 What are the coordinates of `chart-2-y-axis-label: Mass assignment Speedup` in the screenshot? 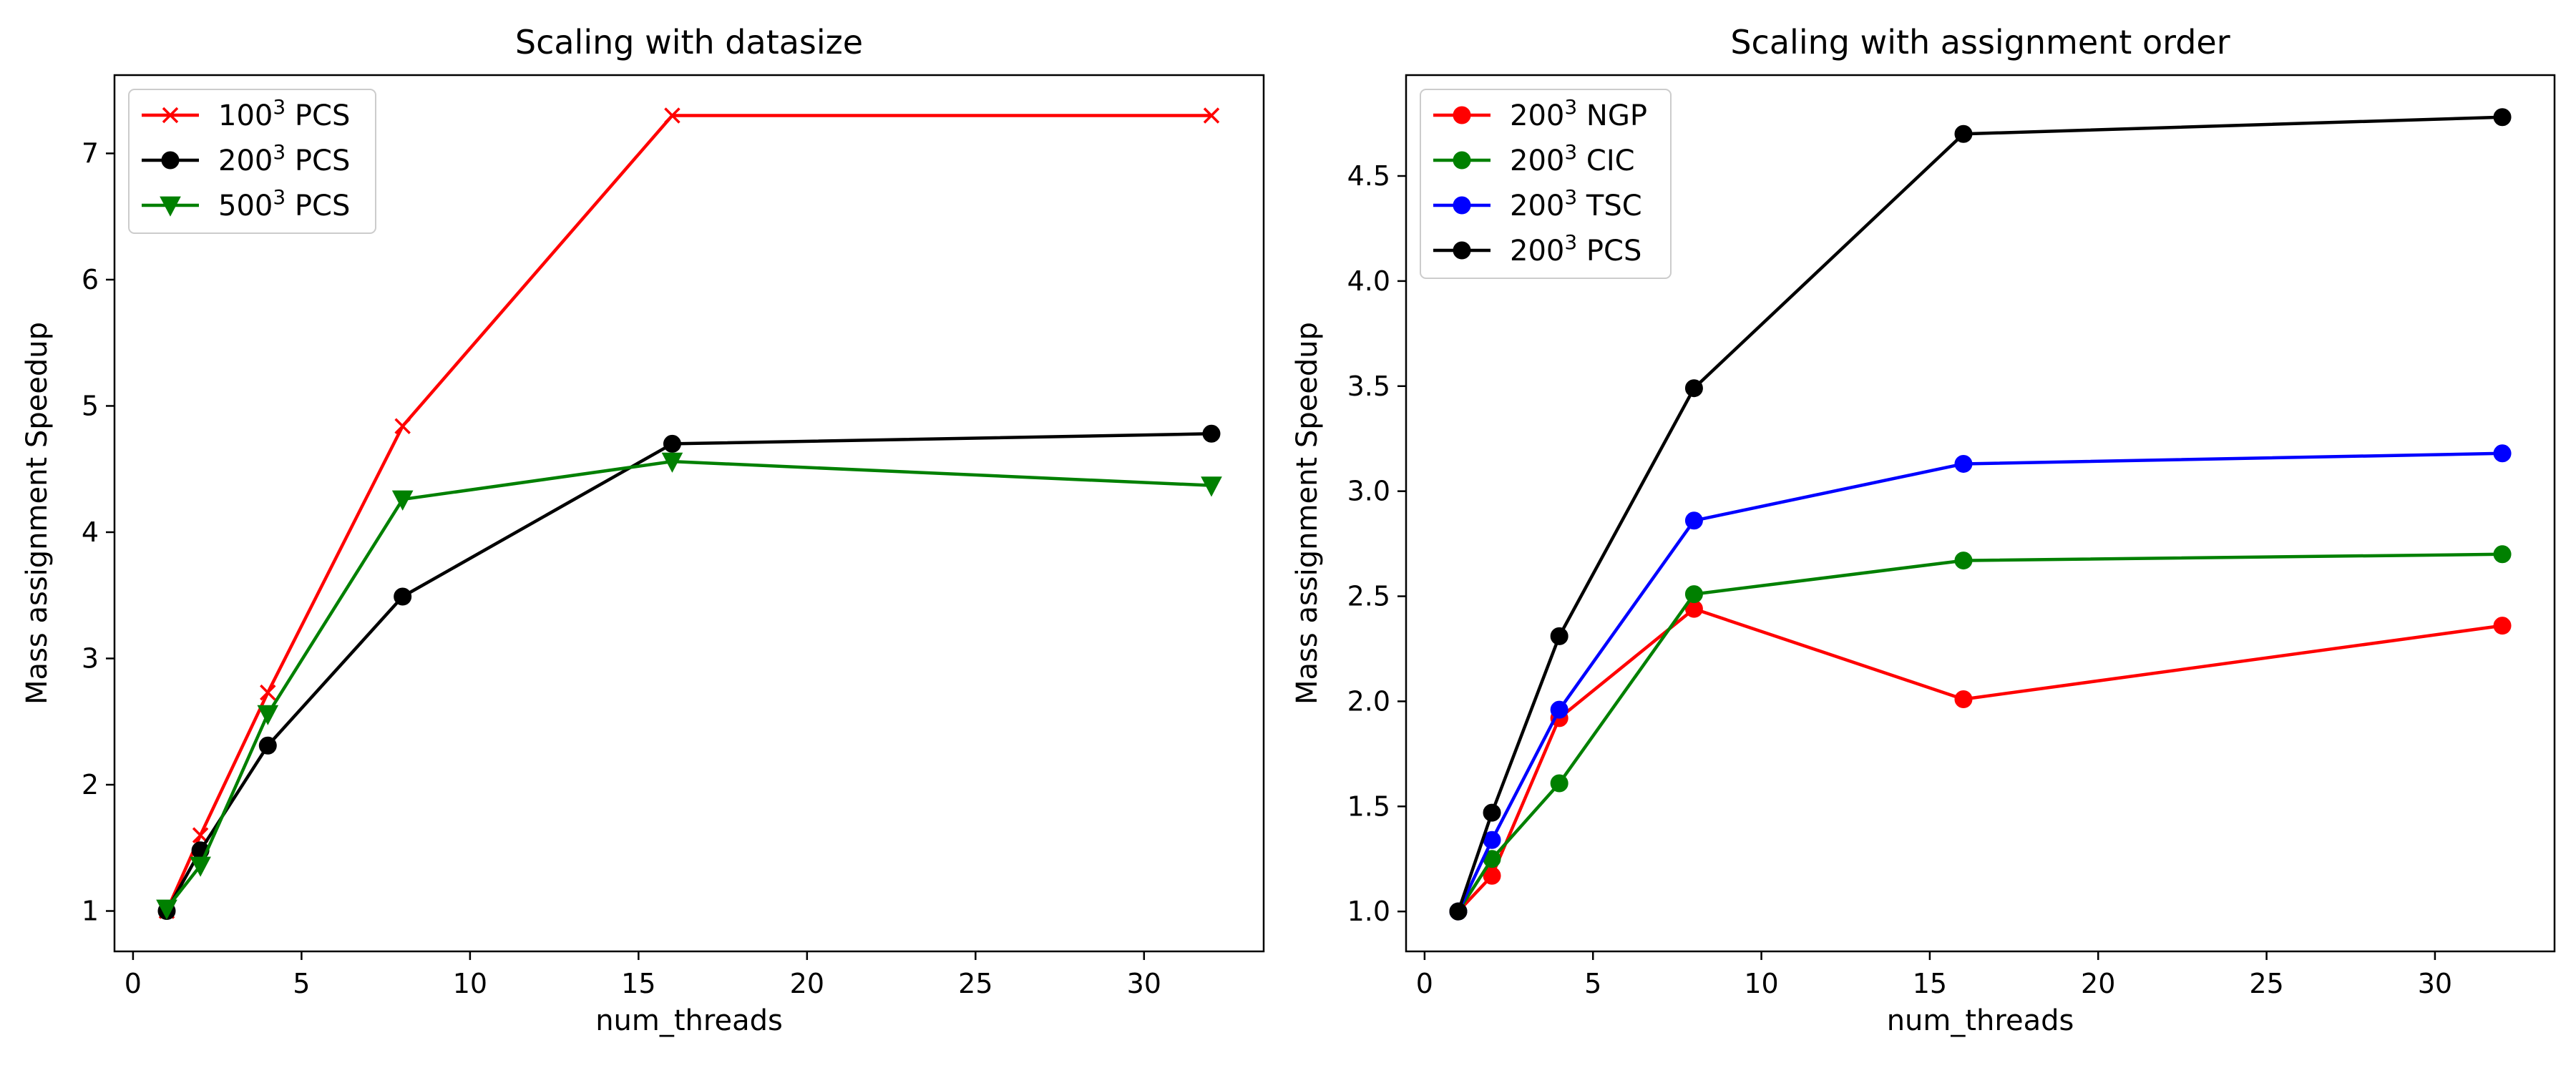 It's located at (1307, 513).